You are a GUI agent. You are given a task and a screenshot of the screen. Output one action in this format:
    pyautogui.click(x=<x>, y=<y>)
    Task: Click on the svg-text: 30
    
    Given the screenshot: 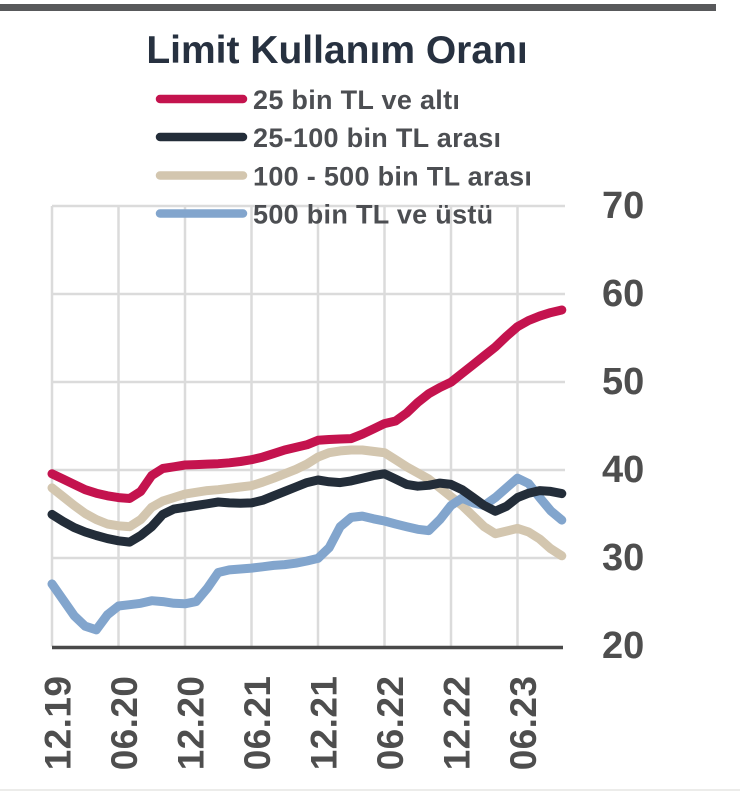 What is the action you would take?
    pyautogui.click(x=623, y=558)
    